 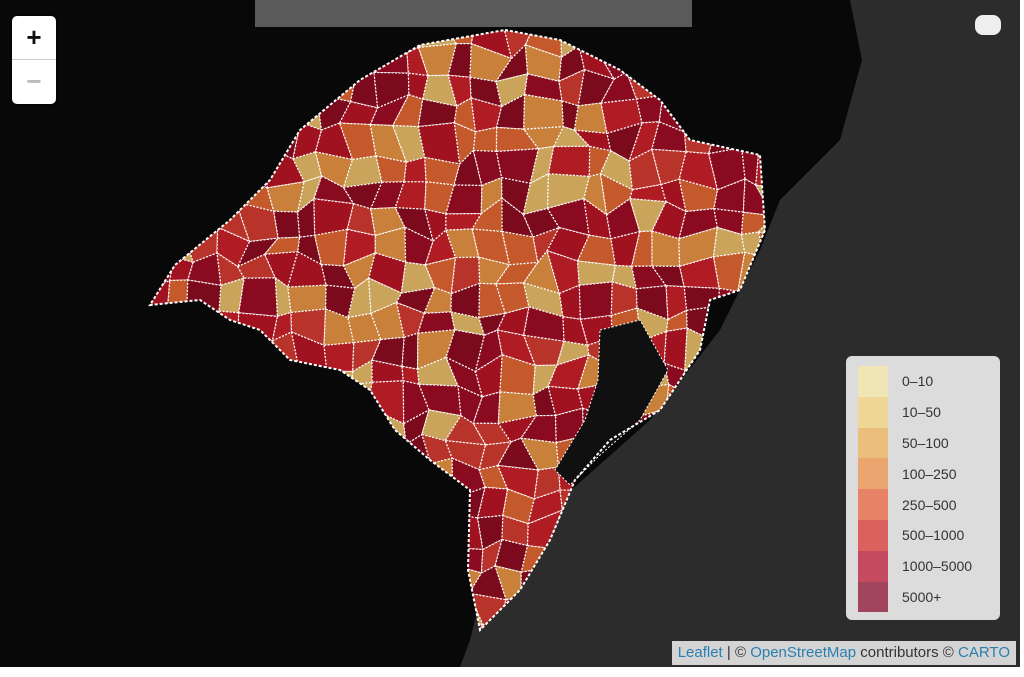 What do you see at coordinates (984, 652) in the screenshot?
I see `carto-link: CARTO` at bounding box center [984, 652].